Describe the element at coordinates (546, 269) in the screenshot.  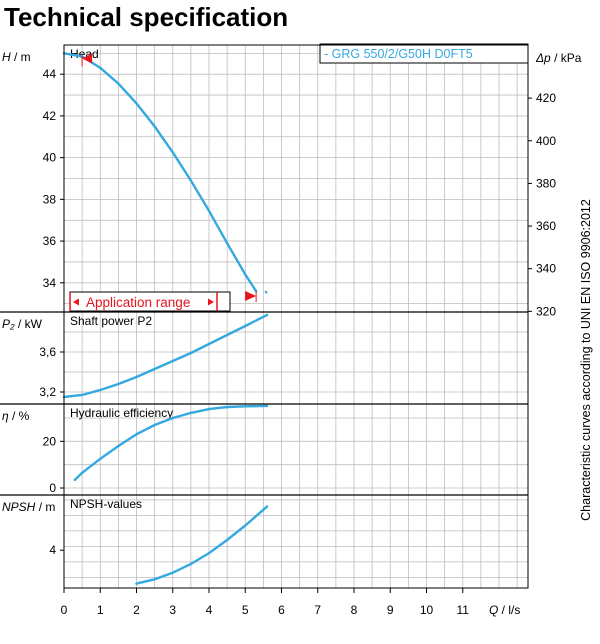
I see `y-right-tick-label: 340` at that location.